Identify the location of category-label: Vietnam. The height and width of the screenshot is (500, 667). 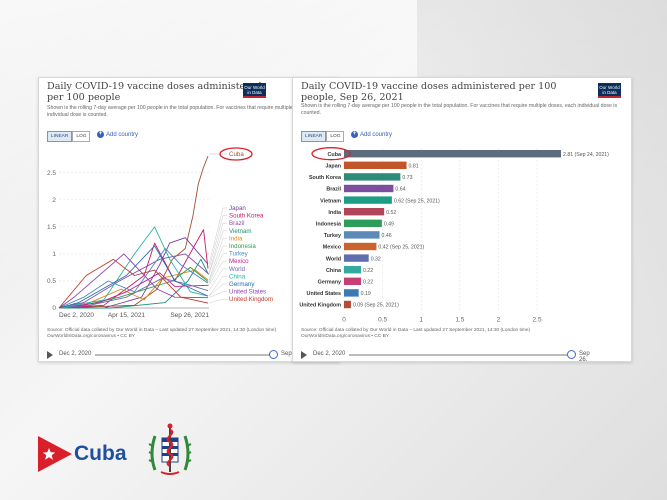
(330, 201).